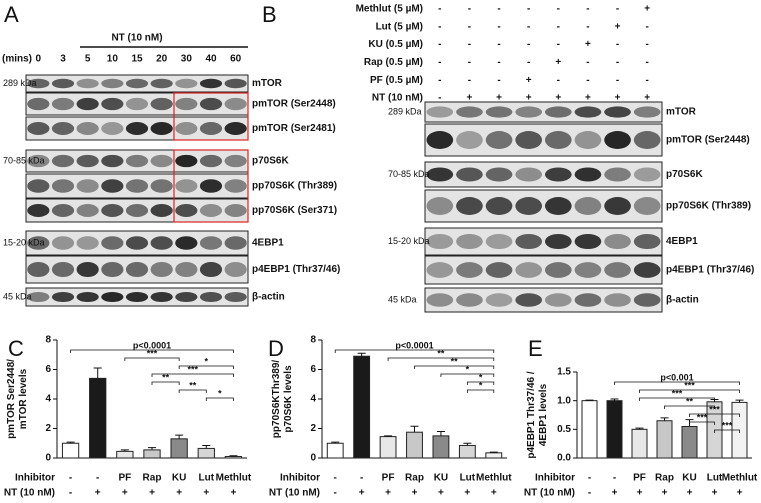  I want to click on time-label: 30, so click(187, 59).